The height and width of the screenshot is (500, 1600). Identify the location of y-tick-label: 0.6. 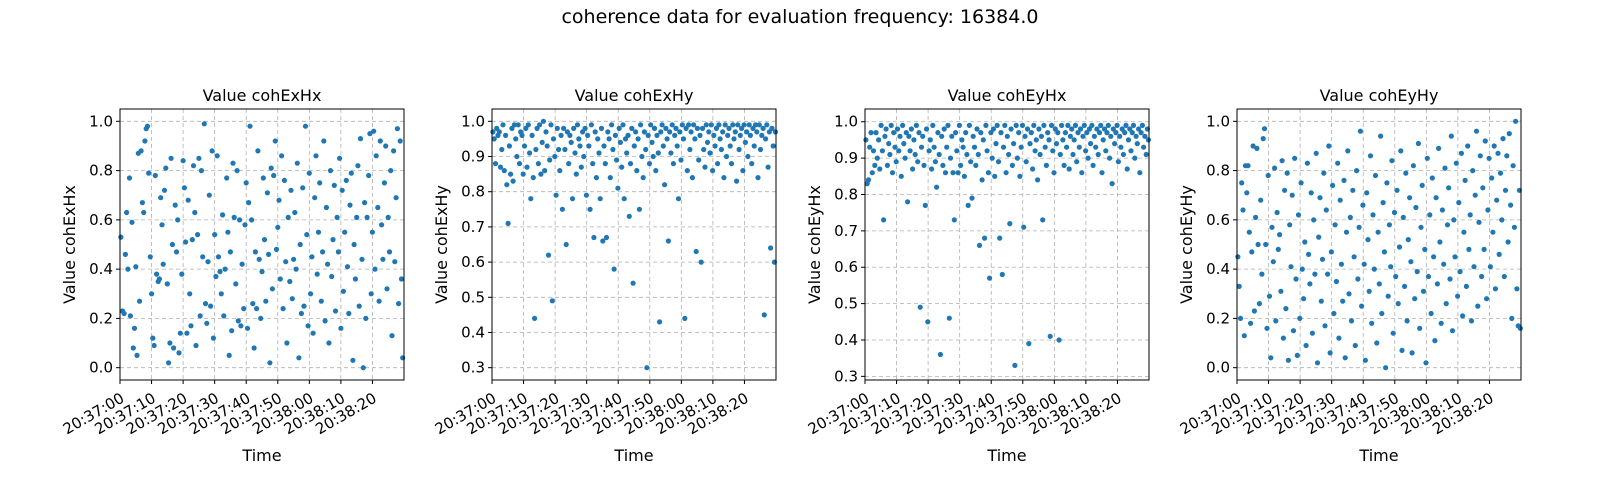
(1218, 220).